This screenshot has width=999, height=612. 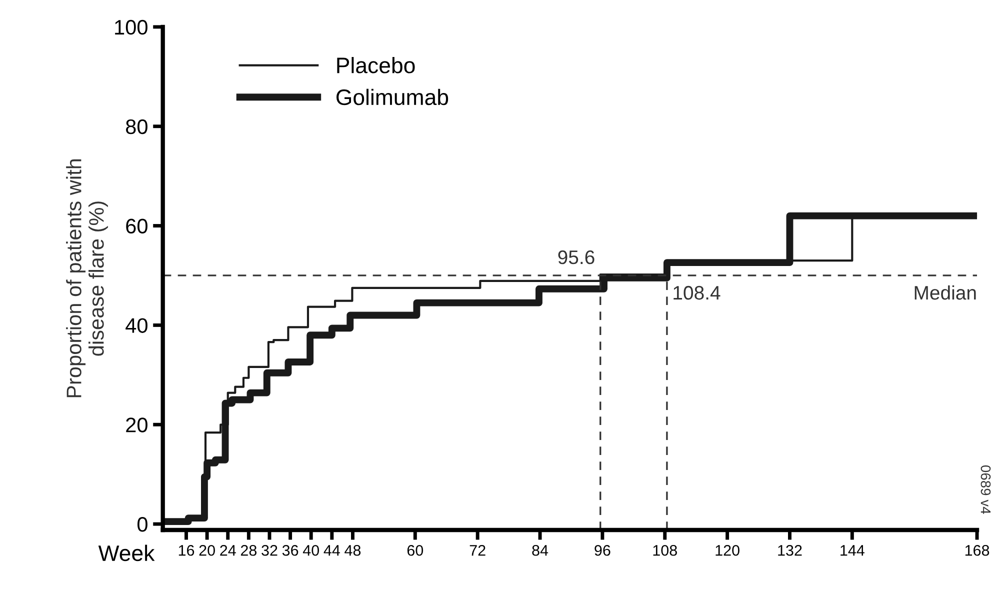 I want to click on x-tick-label: 28, so click(x=248, y=550).